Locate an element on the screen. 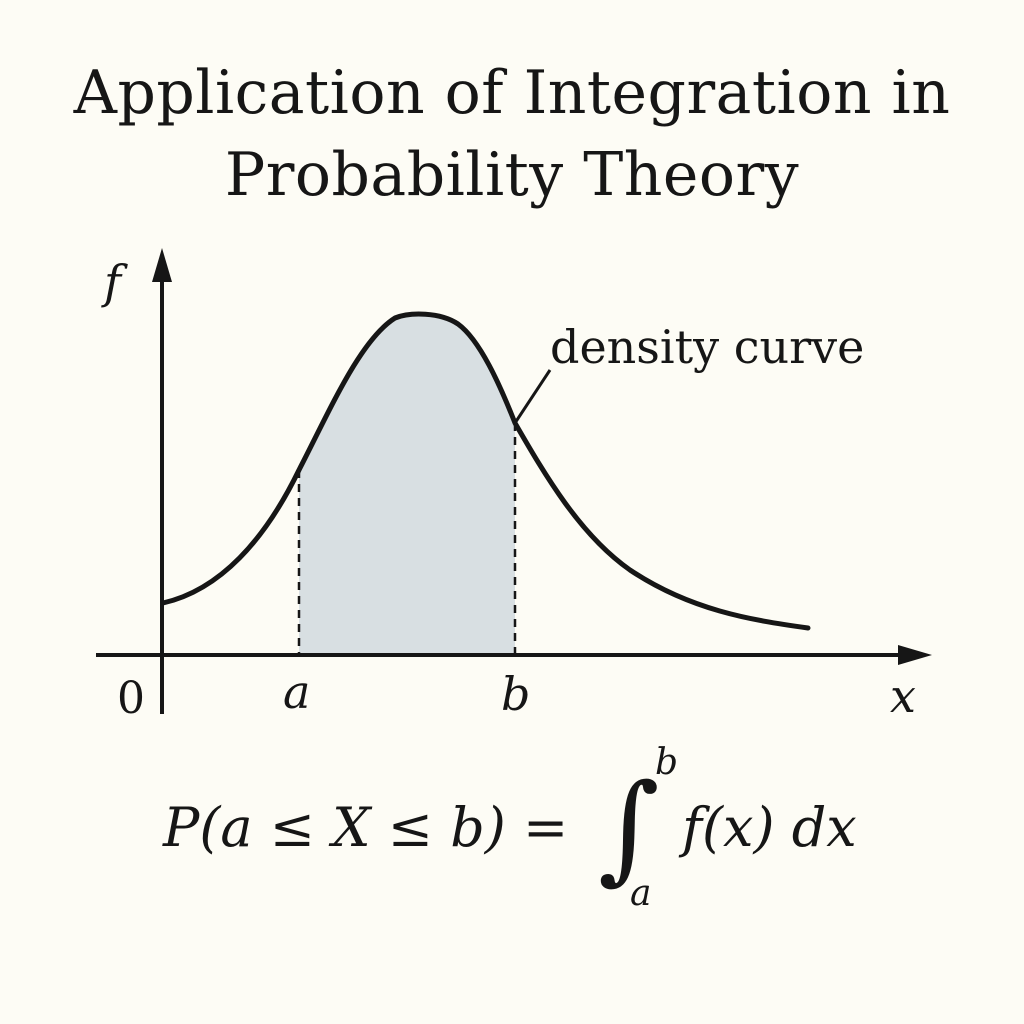  title-line-2: Probability Theory is located at coordinates (512, 175).